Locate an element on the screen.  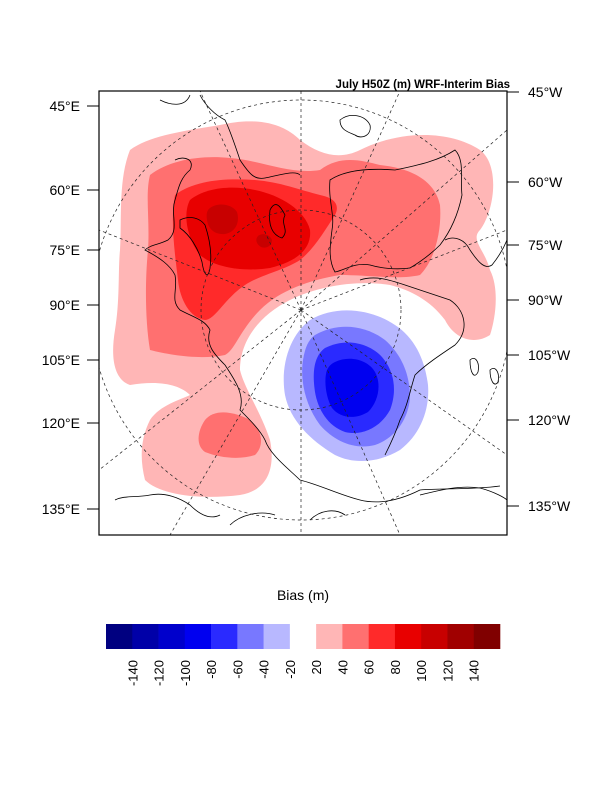
left-axis: 45°E 60°E 75°E 90°E 105°E 120°E 135°E is located at coordinates (70, 307).